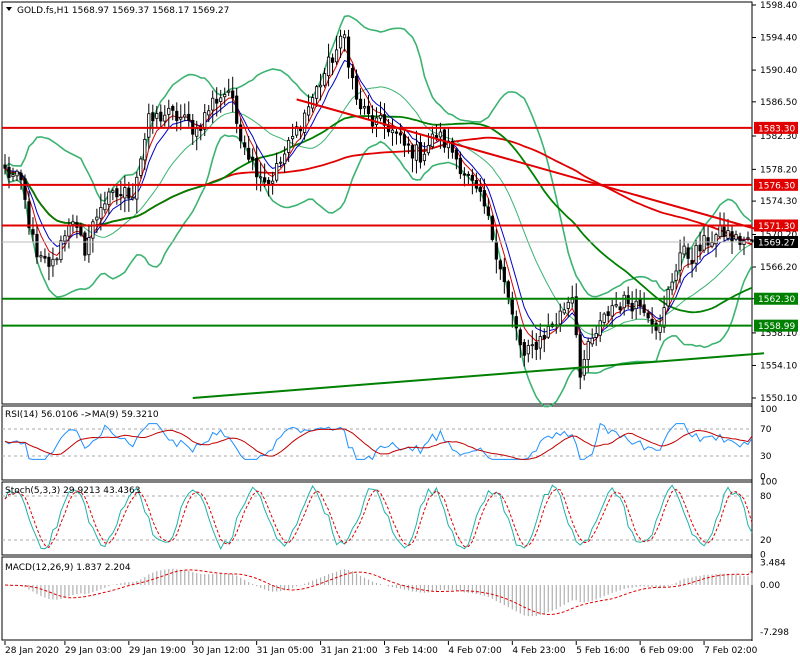  I want to click on price-tick-label: 1586.50, so click(778, 103).